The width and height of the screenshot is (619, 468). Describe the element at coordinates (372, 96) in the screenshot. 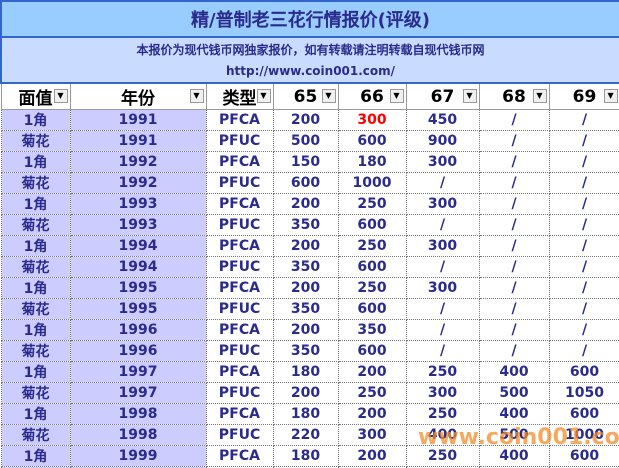

I see `column-header: 66 ▼` at that location.